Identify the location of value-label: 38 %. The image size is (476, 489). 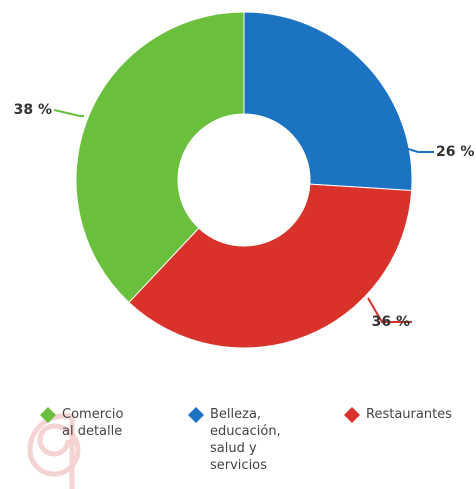
(33, 110).